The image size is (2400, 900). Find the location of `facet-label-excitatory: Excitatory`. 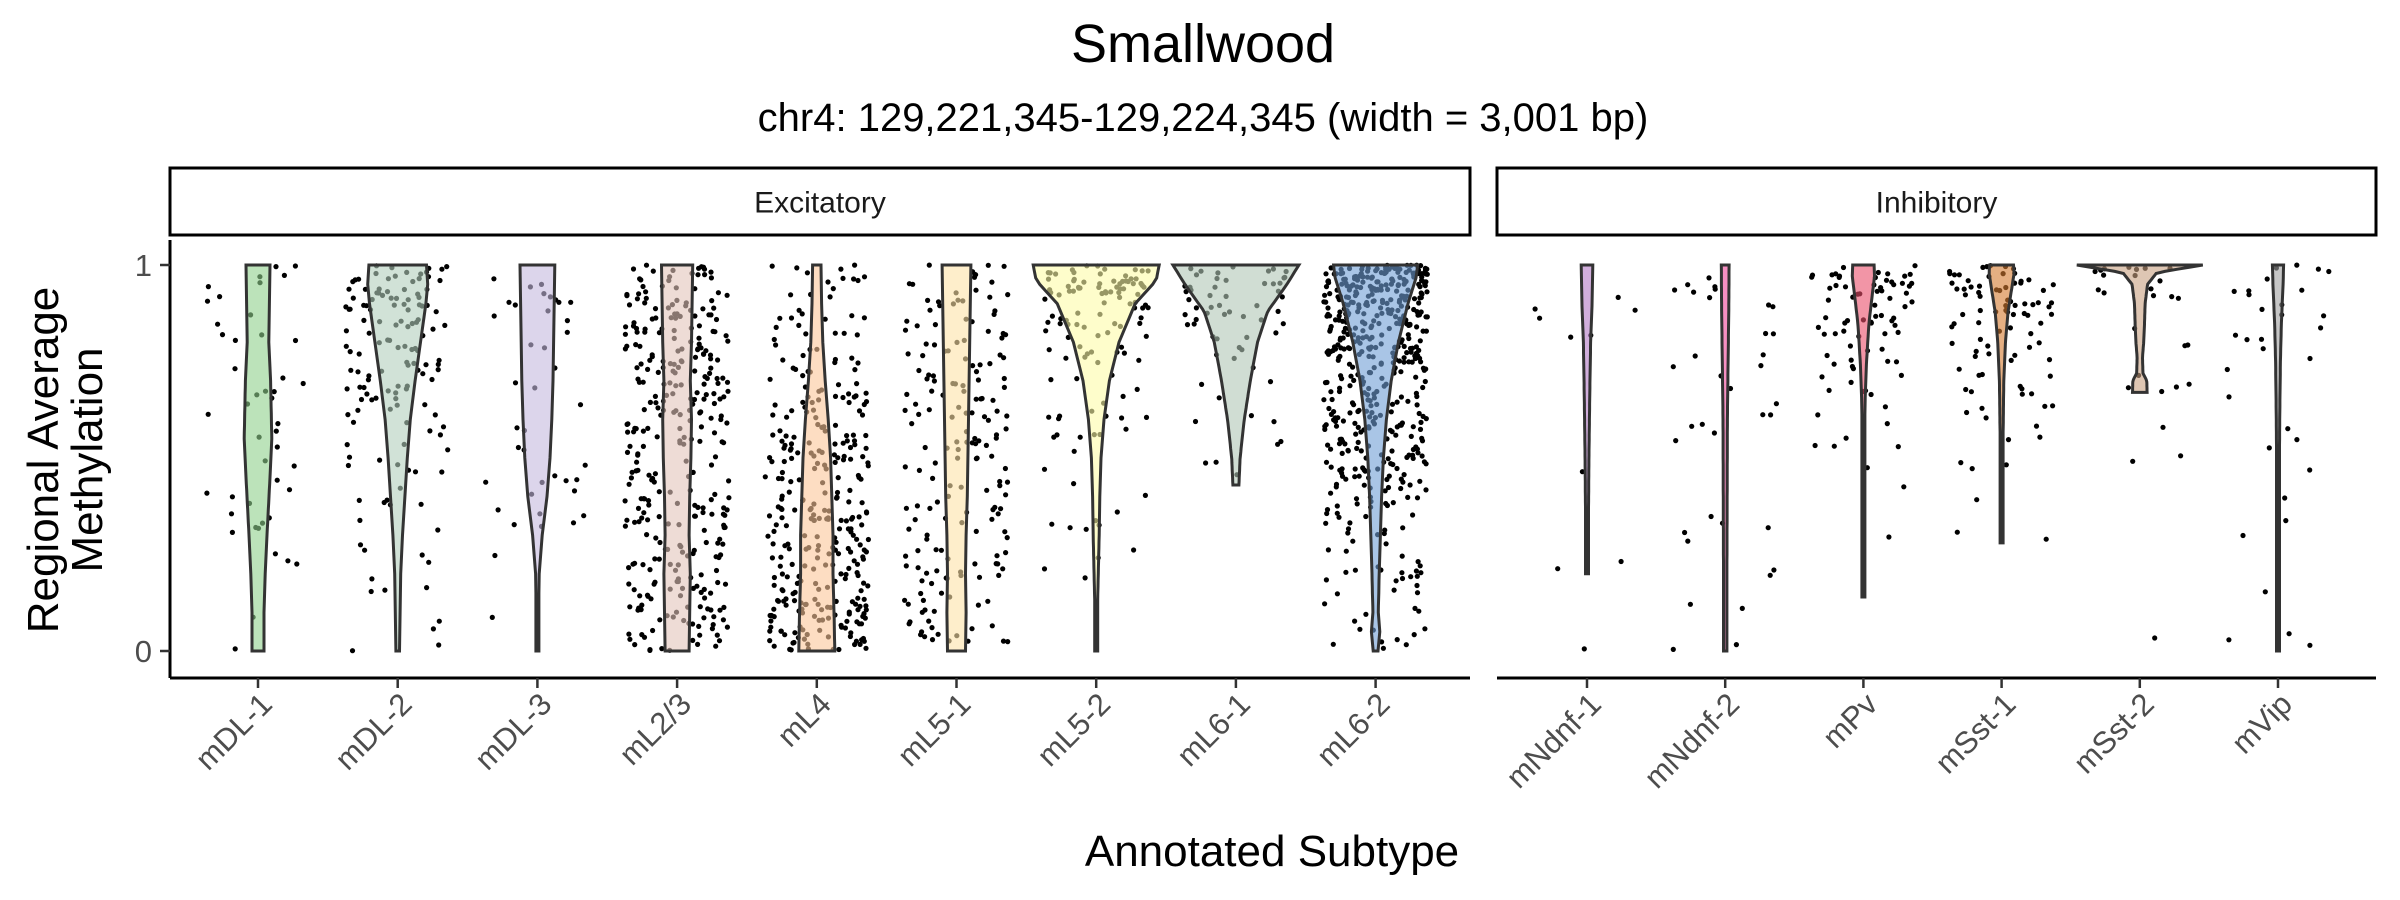

facet-label-excitatory: Excitatory is located at coordinates (820, 203).